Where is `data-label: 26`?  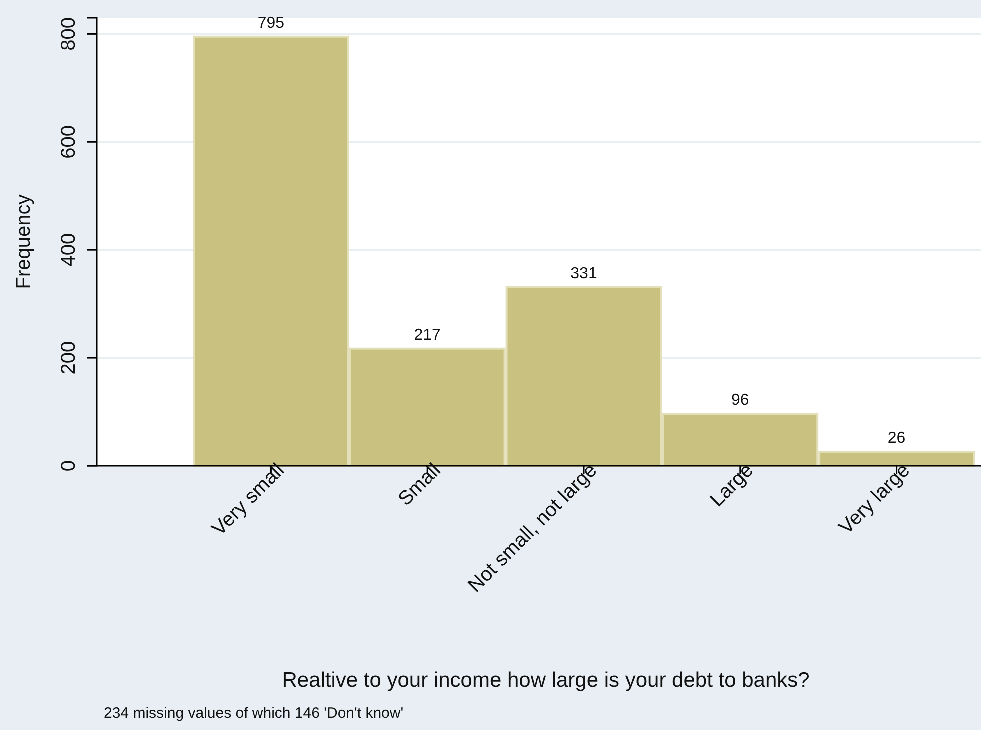
data-label: 26 is located at coordinates (897, 438).